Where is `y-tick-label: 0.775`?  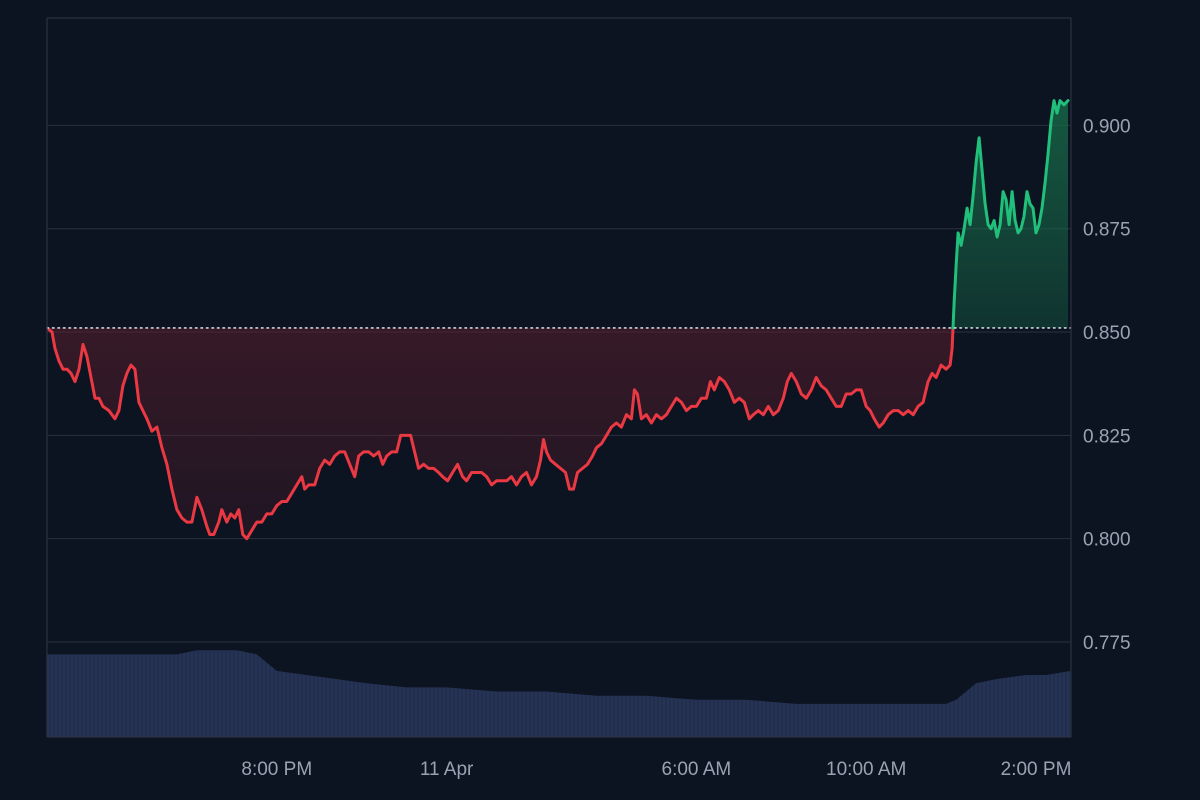
y-tick-label: 0.775 is located at coordinates (1107, 643).